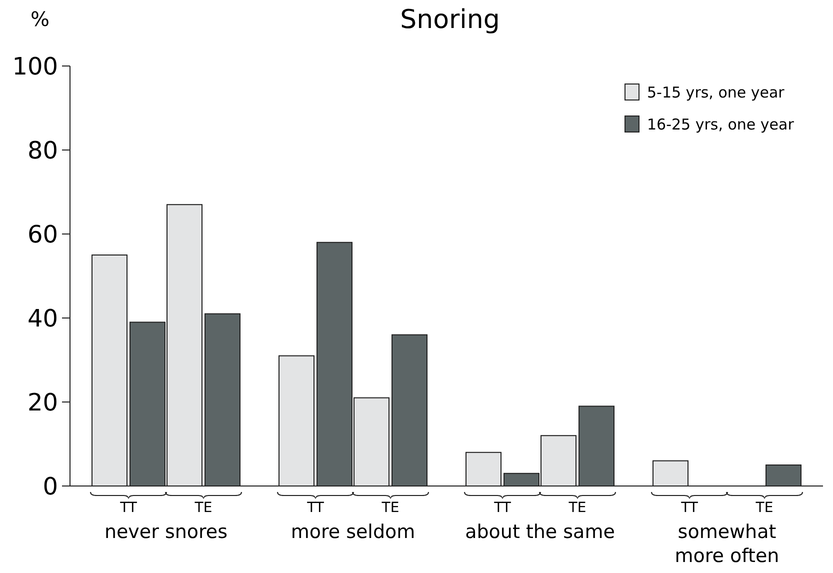 Image resolution: width=833 pixels, height=573 pixels. I want to click on text: never snores, so click(166, 532).